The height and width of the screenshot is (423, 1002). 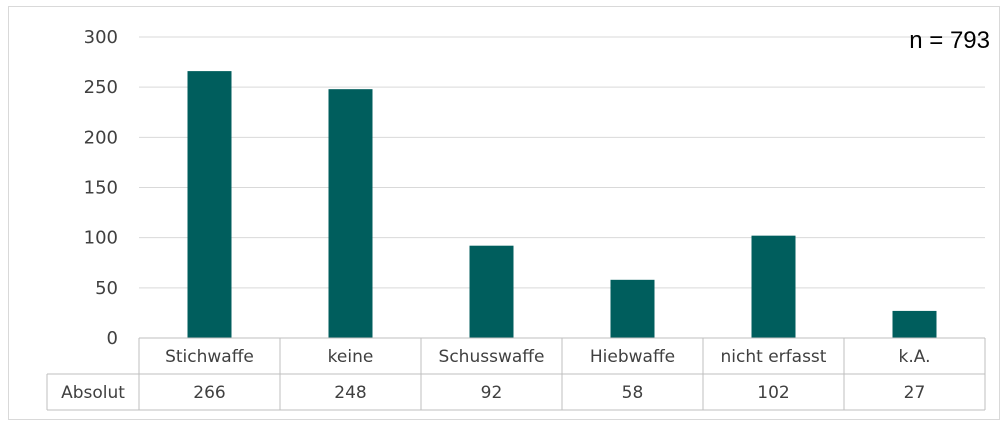 I want to click on table-value-cell: 27, so click(x=915, y=393).